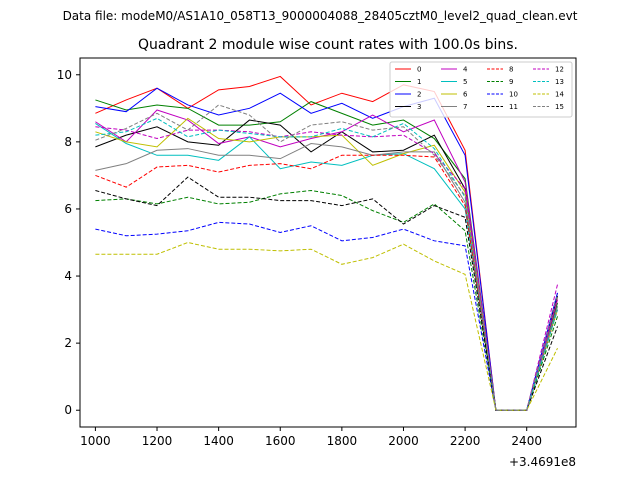 The width and height of the screenshot is (640, 480). I want to click on x-tick-label: 1000, so click(95, 441).